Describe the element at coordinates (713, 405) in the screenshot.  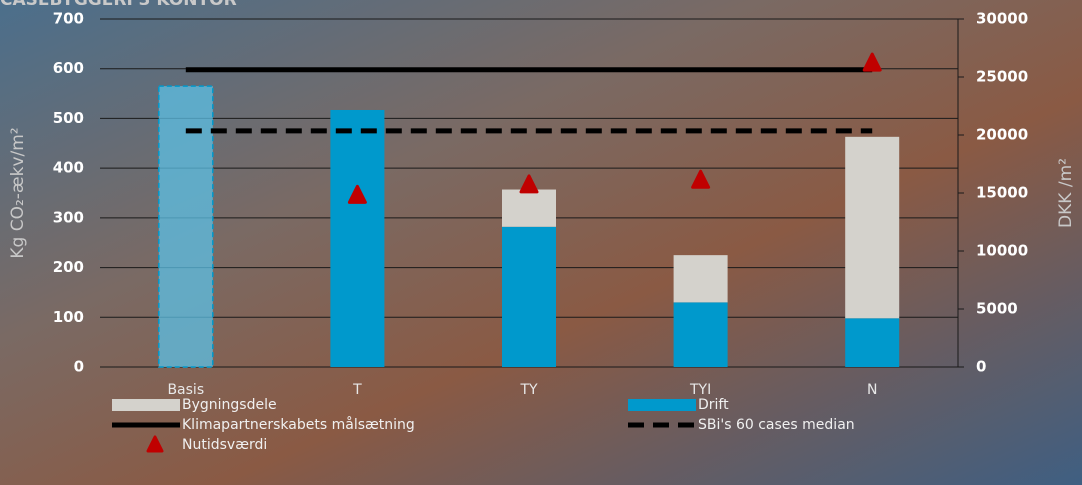
I see `legend-label: Drift` at that location.